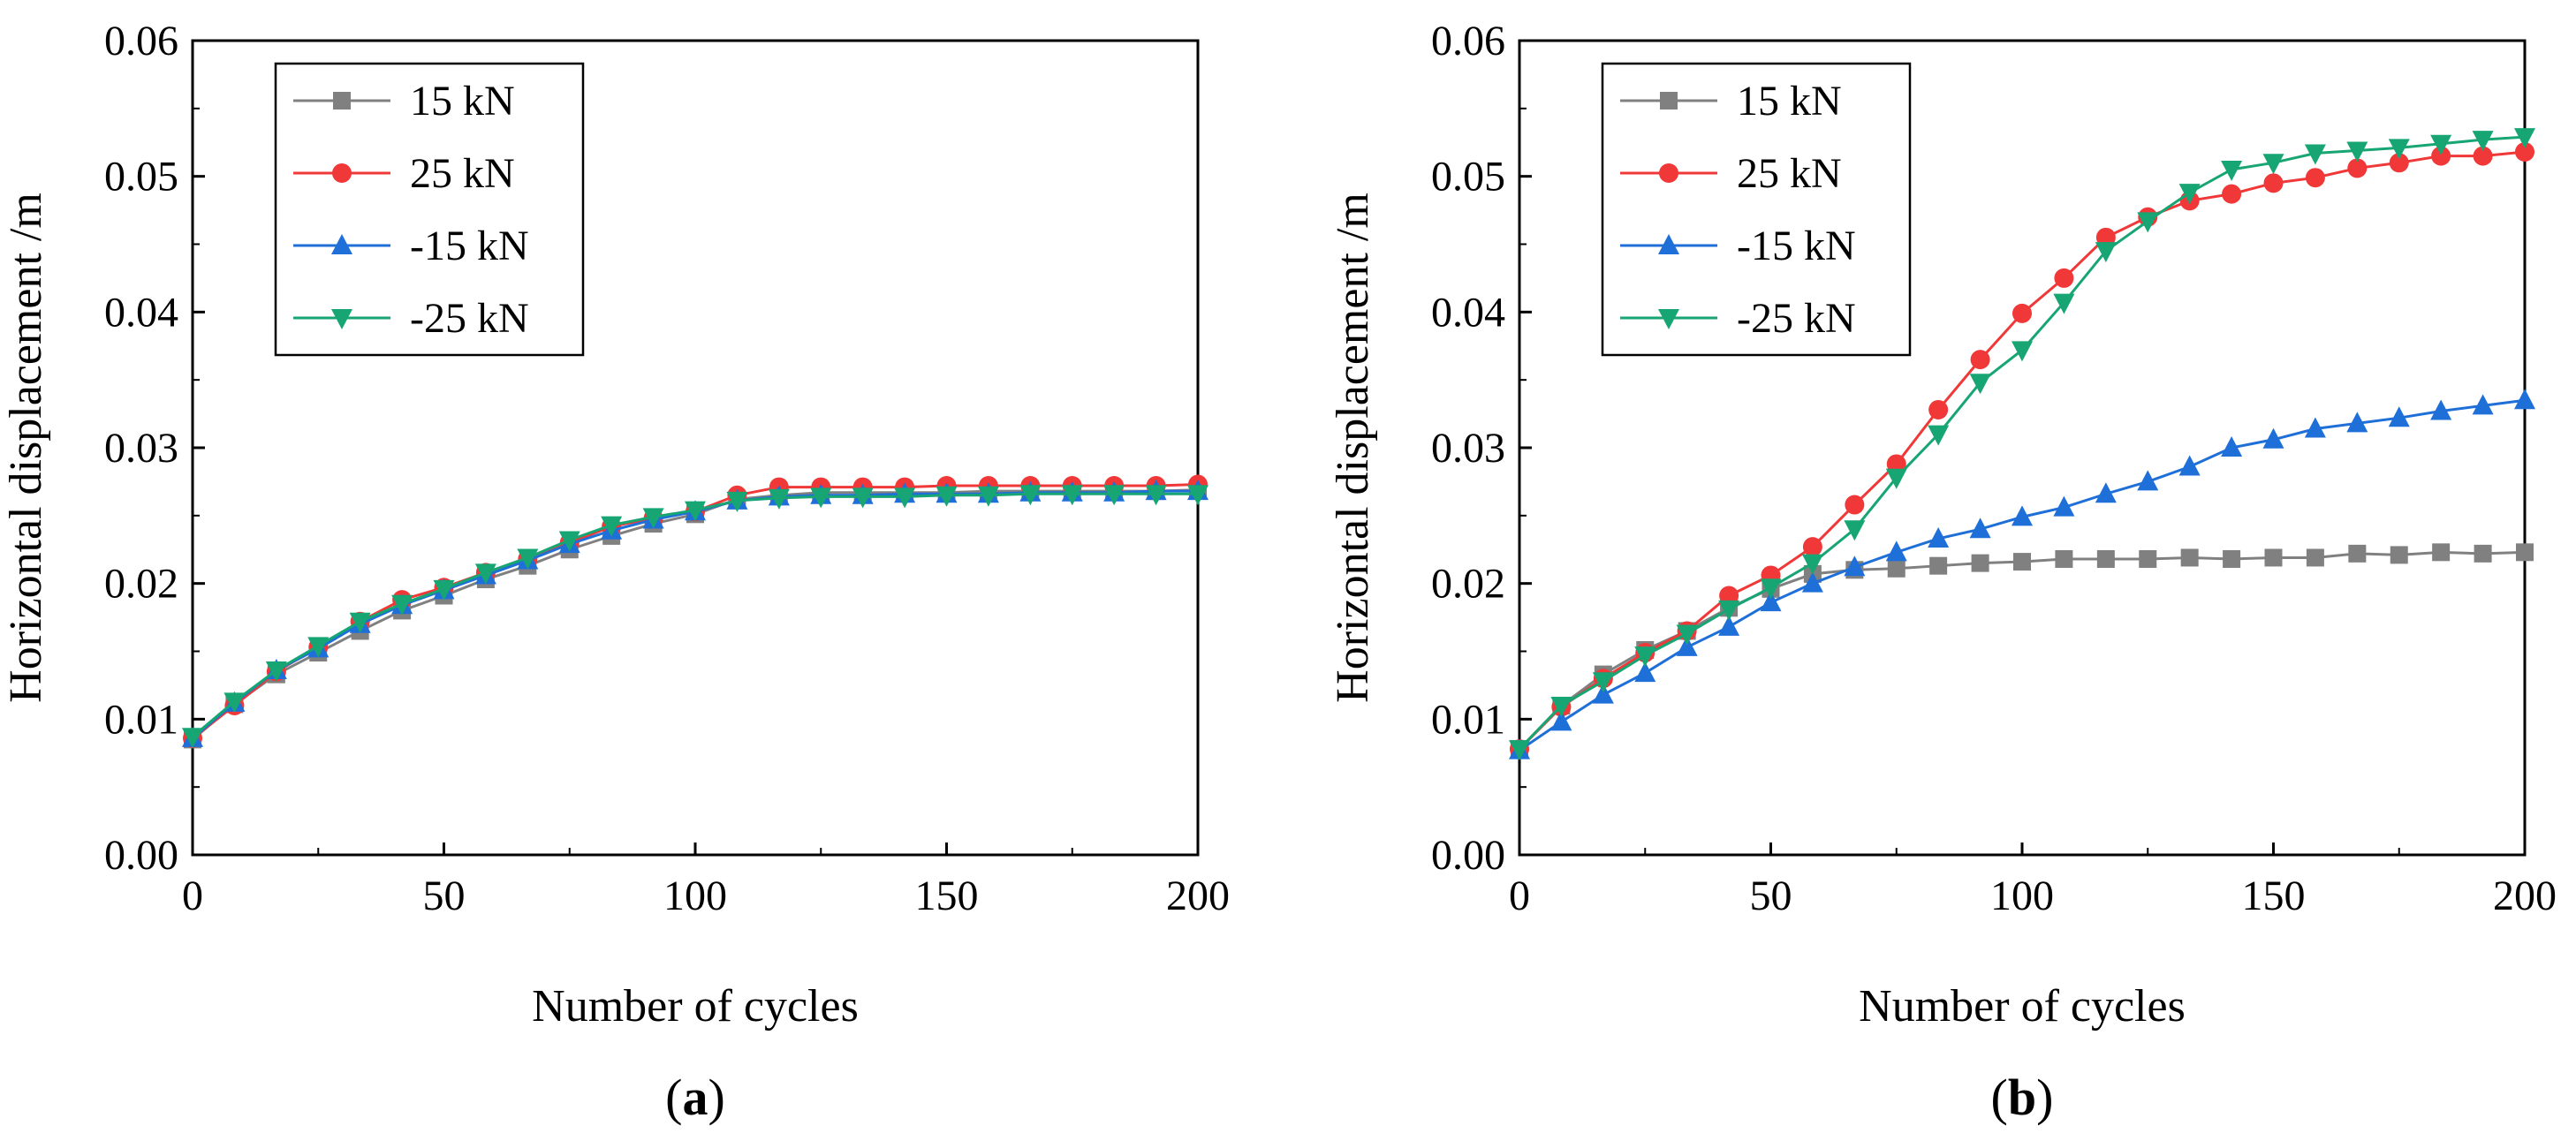 The width and height of the screenshot is (2576, 1141). I want to click on panel-label: (a), so click(695, 1097).